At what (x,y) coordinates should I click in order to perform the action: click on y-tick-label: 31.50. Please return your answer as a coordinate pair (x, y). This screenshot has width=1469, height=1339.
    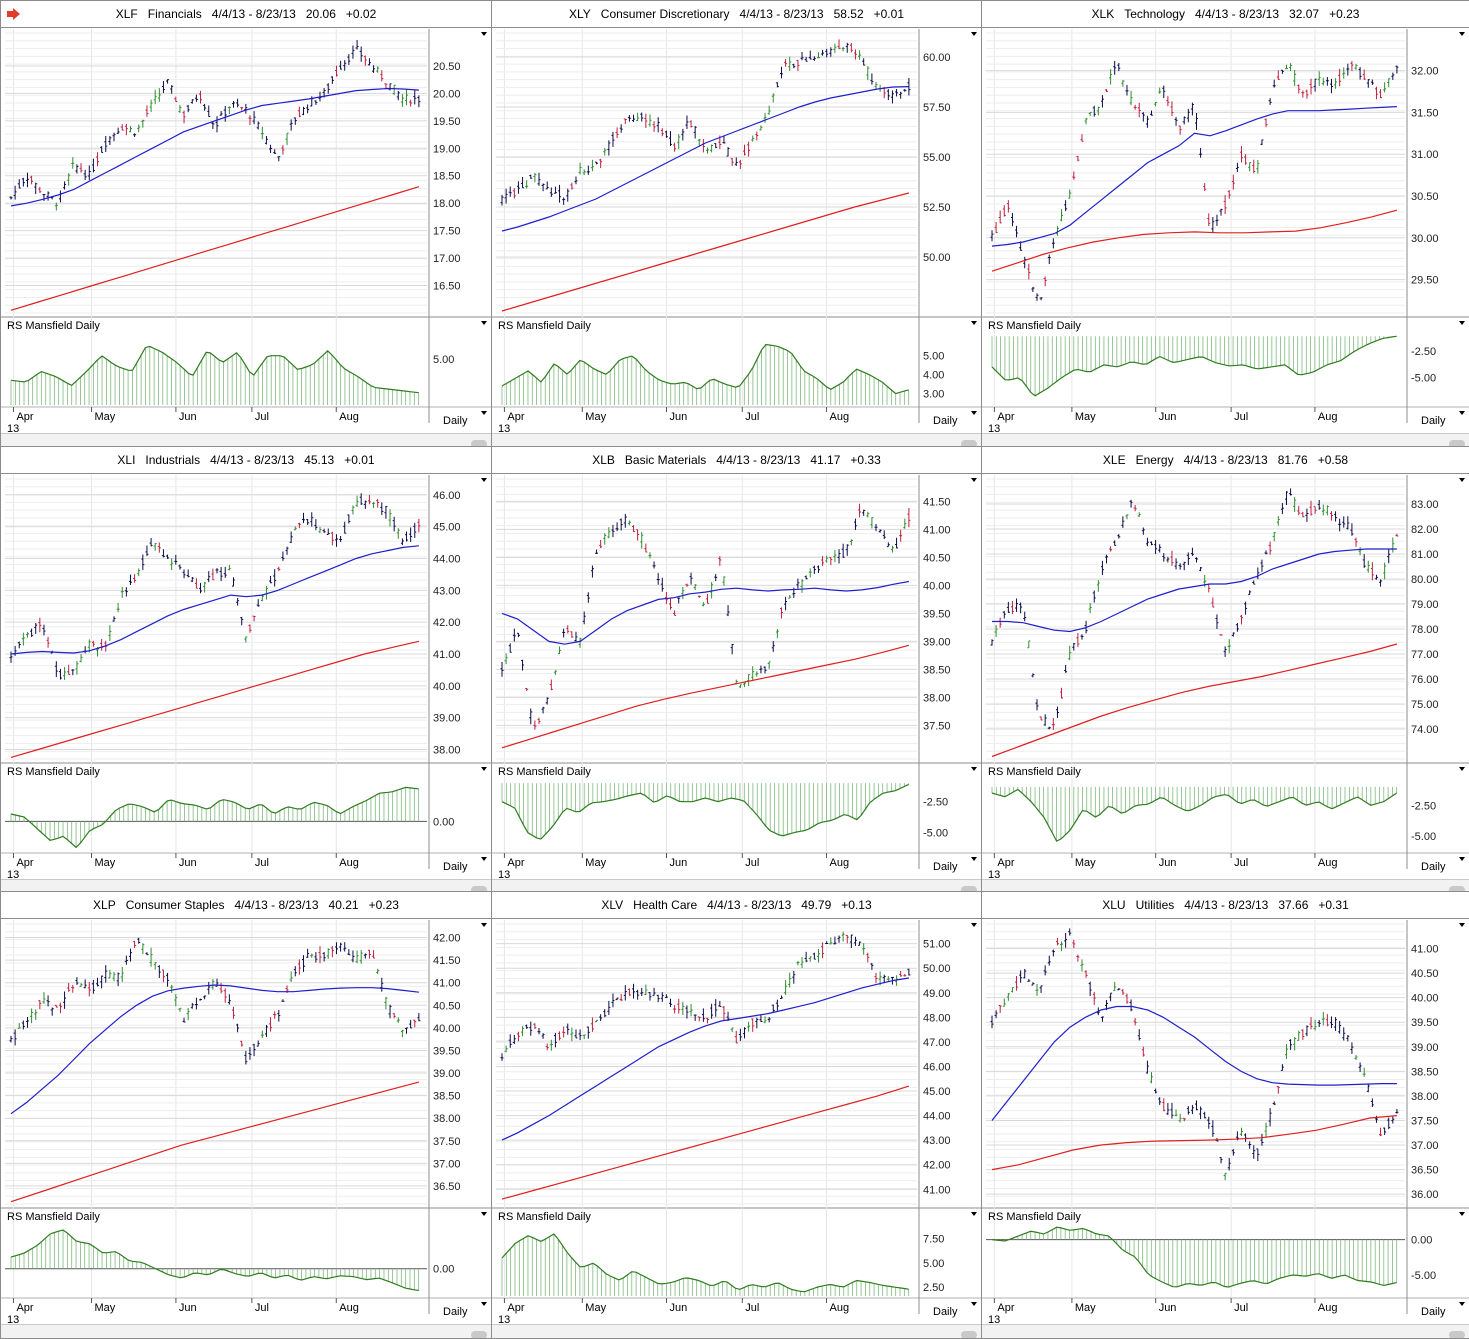
    Looking at the image, I should click on (1425, 113).